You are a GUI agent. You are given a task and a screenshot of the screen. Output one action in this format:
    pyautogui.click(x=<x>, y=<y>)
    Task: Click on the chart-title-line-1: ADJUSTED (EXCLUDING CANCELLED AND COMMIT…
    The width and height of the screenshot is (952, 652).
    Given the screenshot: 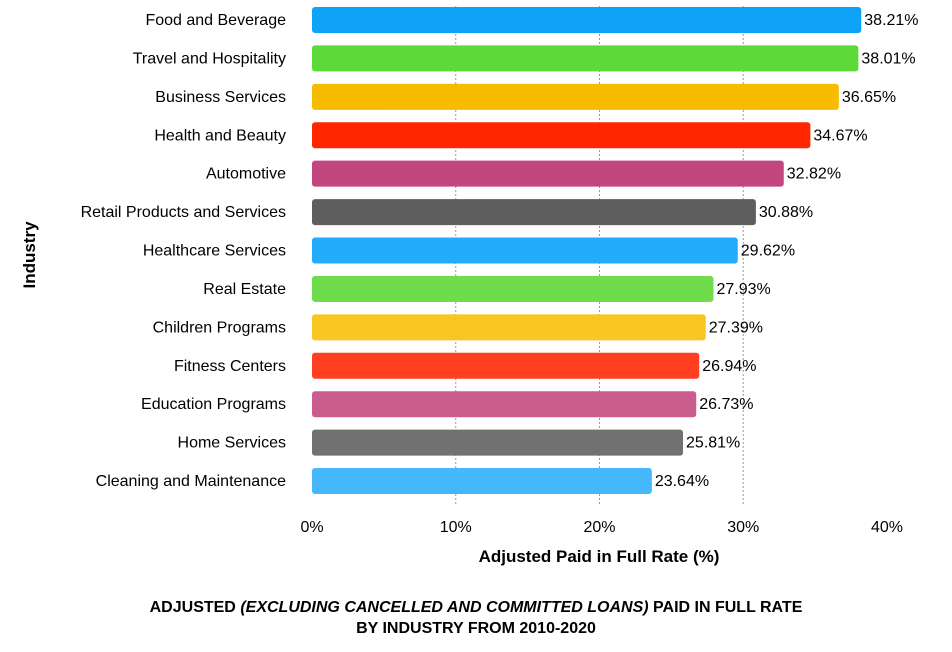 What is the action you would take?
    pyautogui.click(x=476, y=607)
    